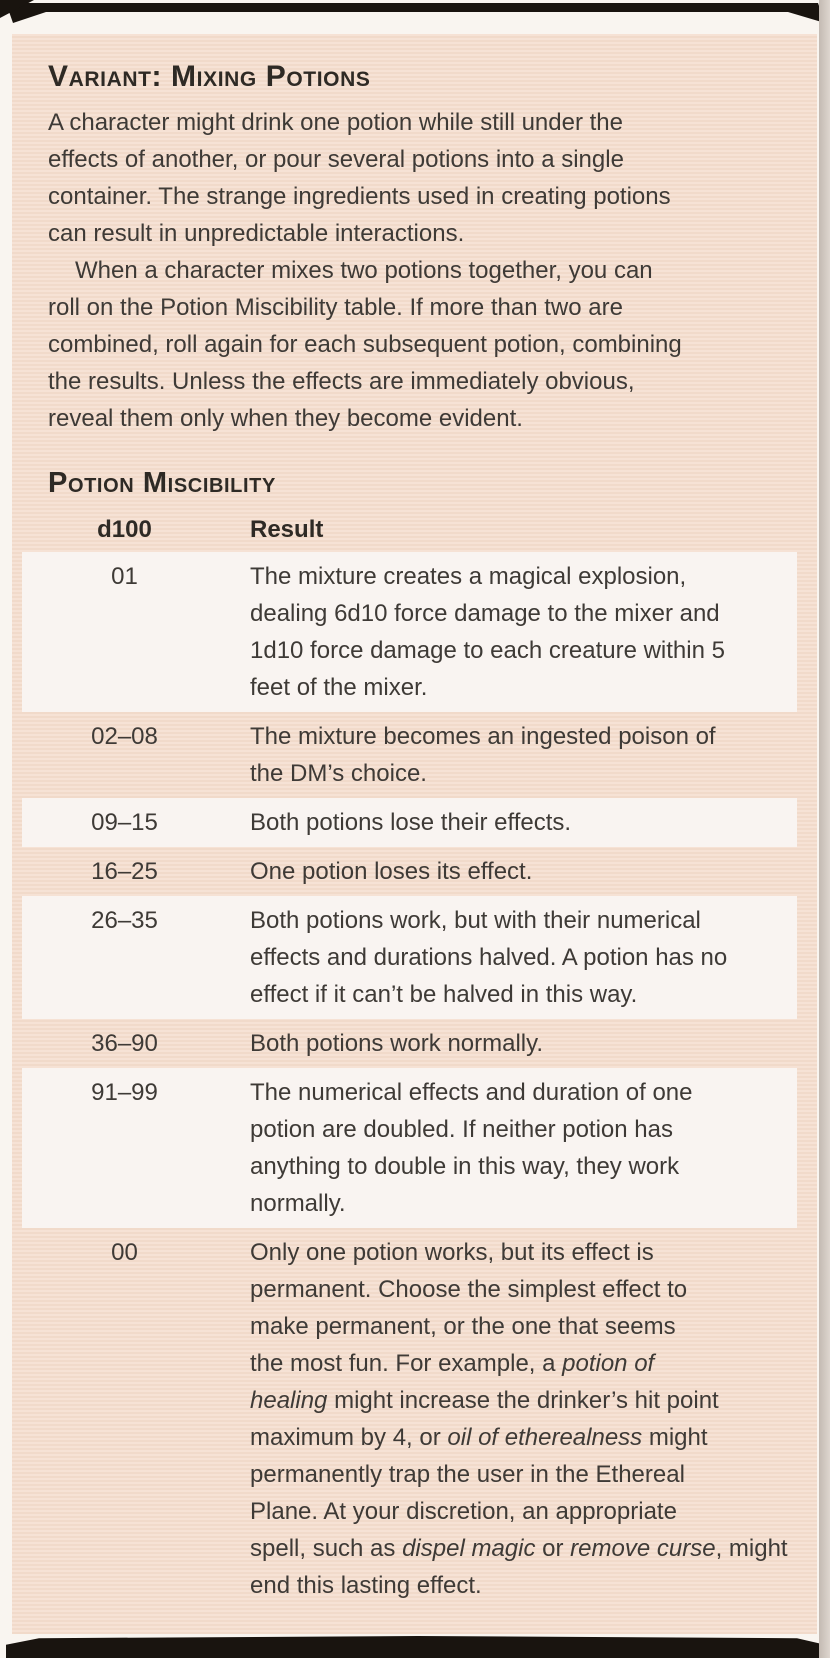 The width and height of the screenshot is (830, 1658). Describe the element at coordinates (124, 1252) in the screenshot. I see `roll-cell: 00` at that location.